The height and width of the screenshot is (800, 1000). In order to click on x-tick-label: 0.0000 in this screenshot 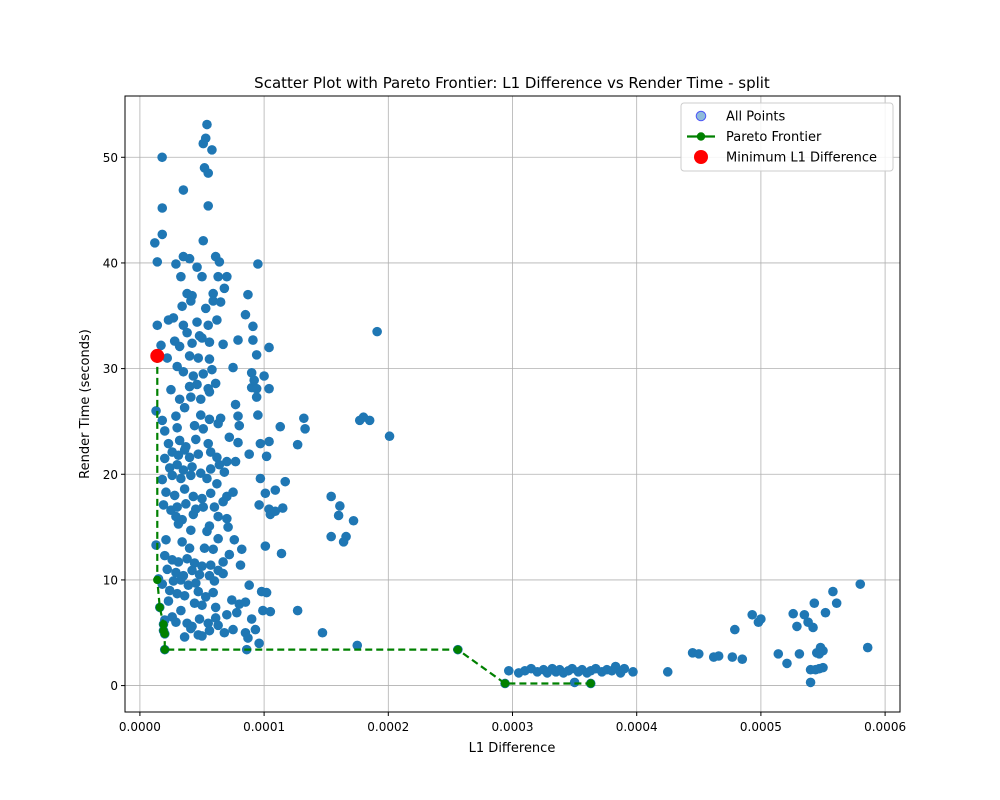, I will do `click(140, 727)`.